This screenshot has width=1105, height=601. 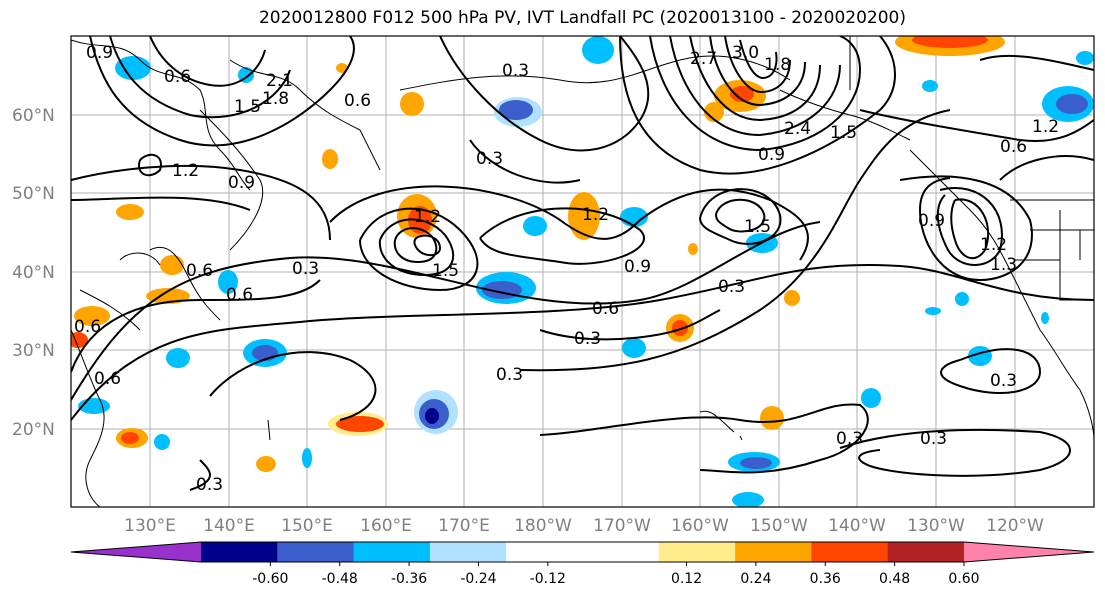 I want to click on colorbar-tick-label: -0.24, so click(x=478, y=579).